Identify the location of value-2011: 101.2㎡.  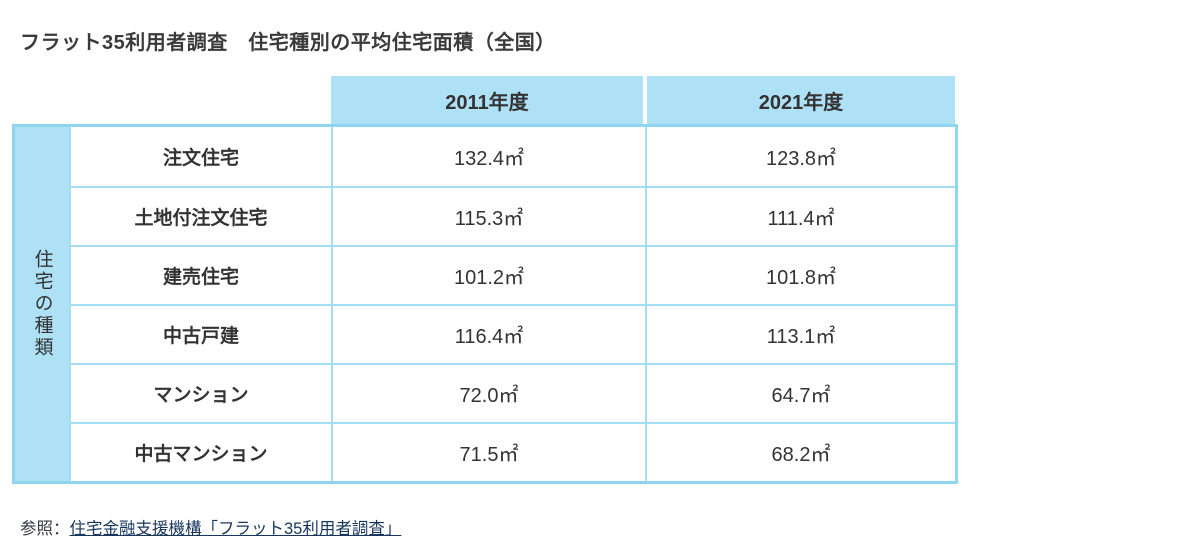
(488, 274).